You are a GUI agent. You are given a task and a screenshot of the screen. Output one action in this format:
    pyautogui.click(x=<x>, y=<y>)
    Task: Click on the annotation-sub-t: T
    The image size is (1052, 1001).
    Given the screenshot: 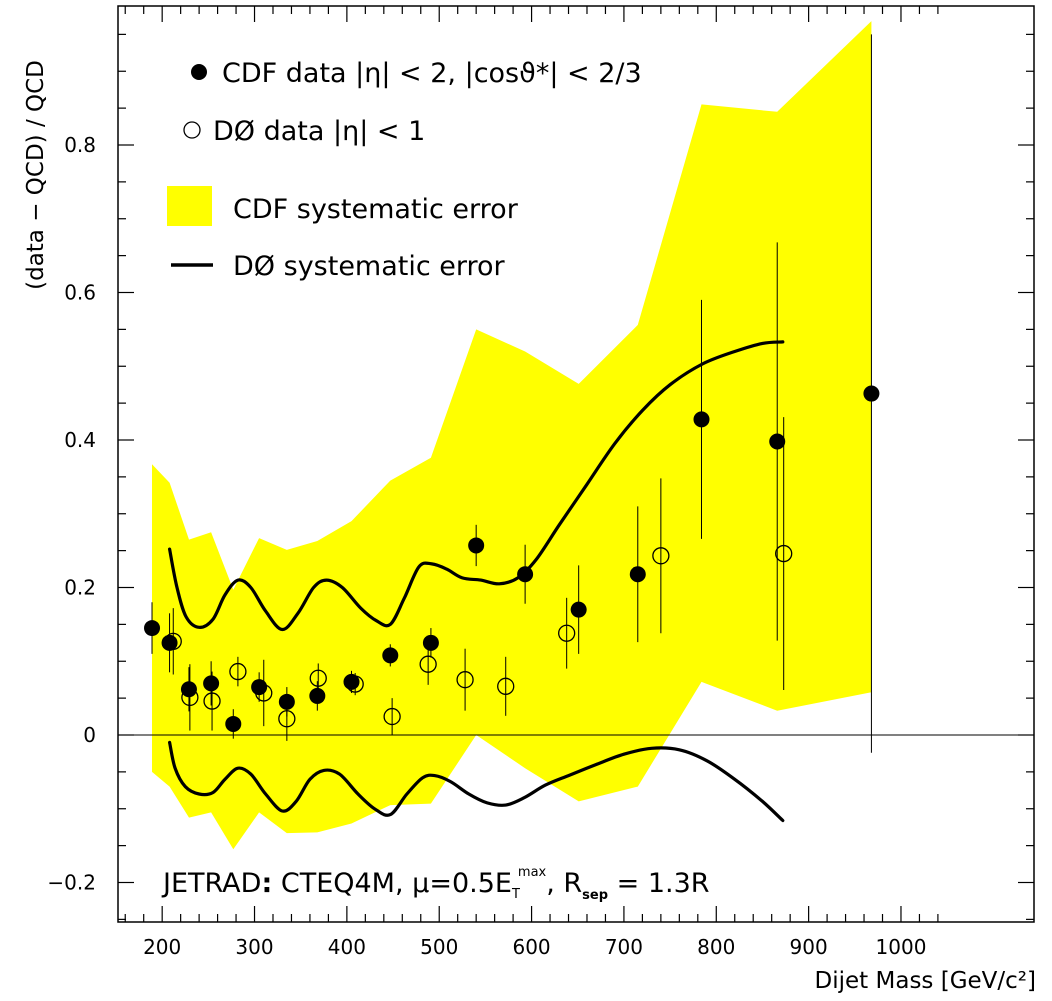 What is the action you would take?
    pyautogui.click(x=515, y=894)
    